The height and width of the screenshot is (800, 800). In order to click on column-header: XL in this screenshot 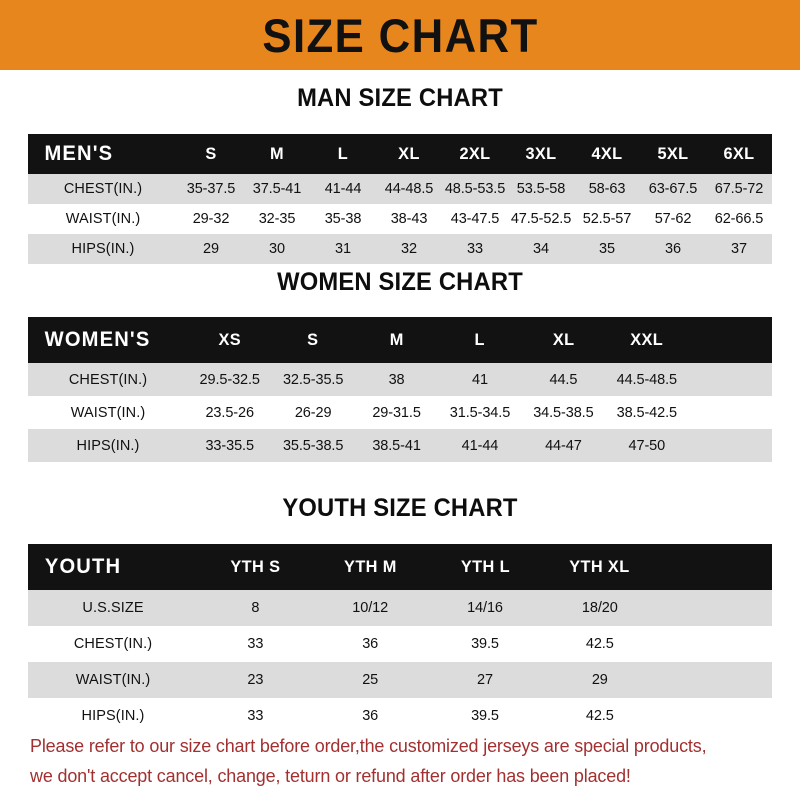, I will do `click(563, 339)`.